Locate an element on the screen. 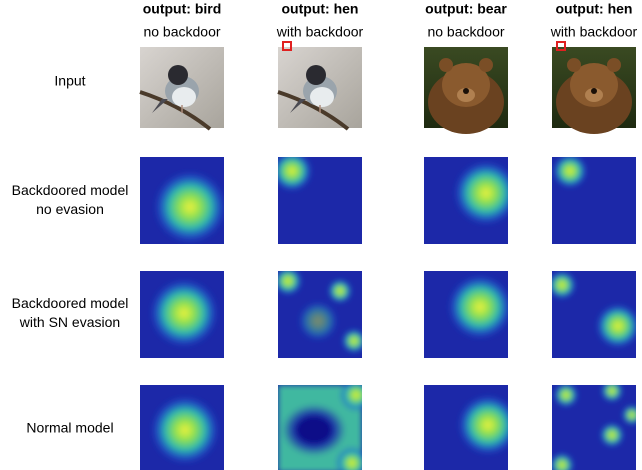 This screenshot has height=470, width=642. column-output: output: bear is located at coordinates (466, 9).